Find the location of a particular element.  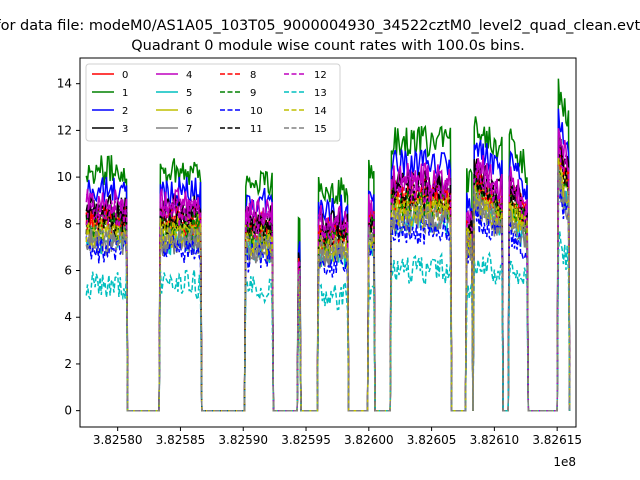

legend-label: 6 is located at coordinates (189, 111).